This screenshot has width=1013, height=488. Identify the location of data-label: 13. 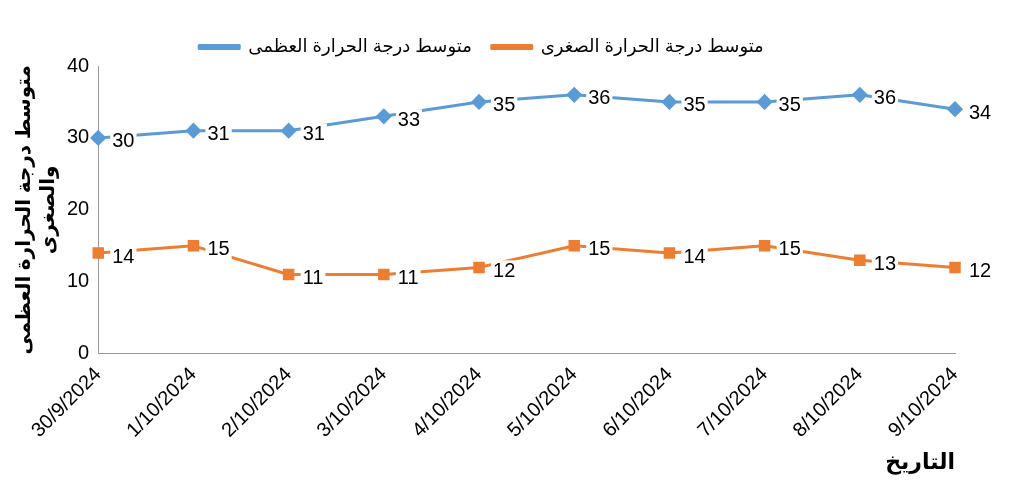
(885, 262).